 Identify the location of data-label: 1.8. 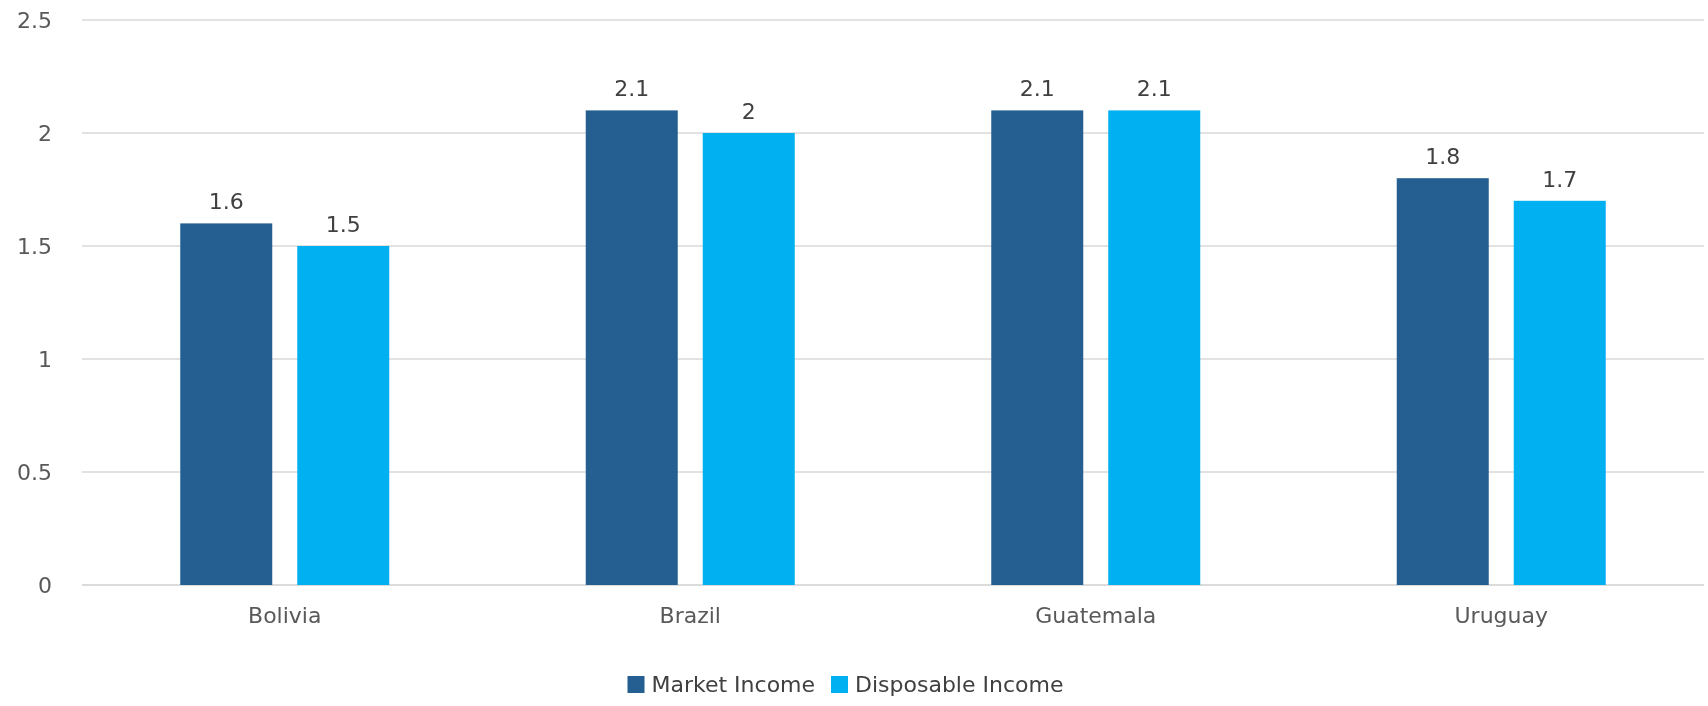
(1443, 157).